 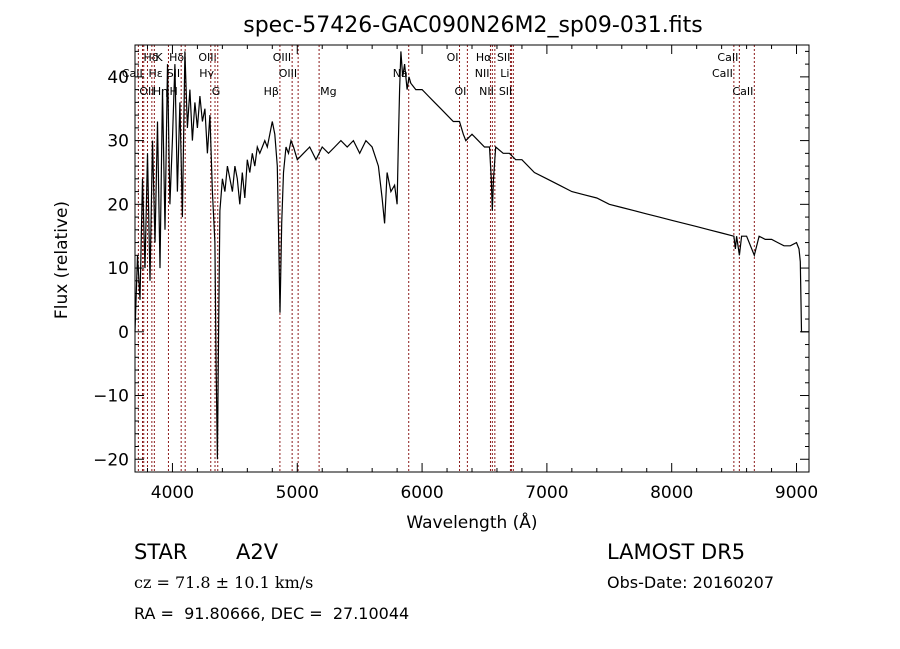 I want to click on line-label-13: OIII, so click(x=282, y=57).